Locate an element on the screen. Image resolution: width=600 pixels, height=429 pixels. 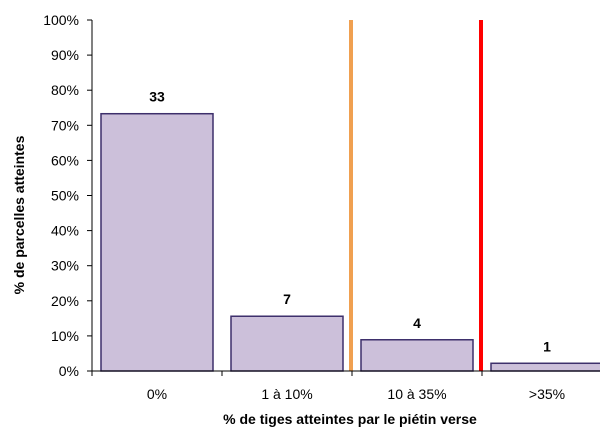
data-label: 7 is located at coordinates (287, 299).